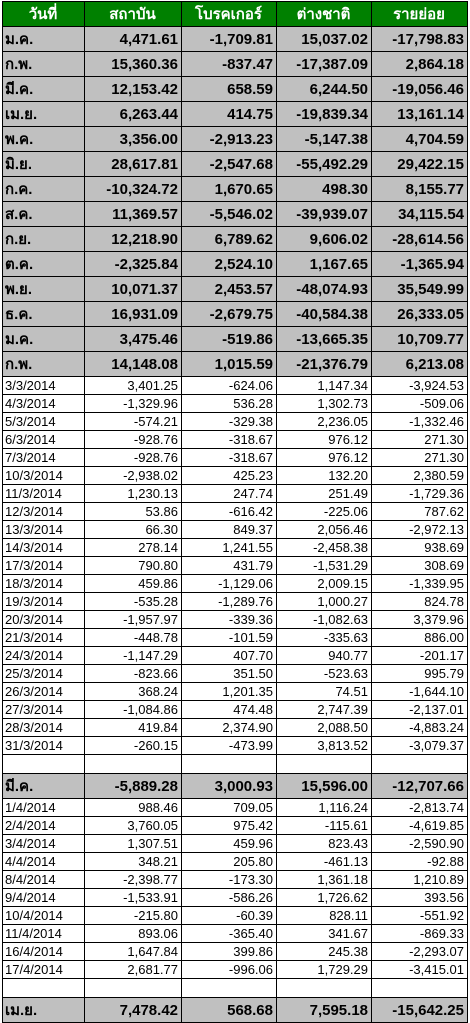 Image resolution: width=470 pixels, height=1023 pixels. Describe the element at coordinates (324, 457) in the screenshot. I see `cell-foreign: 976.12` at that location.